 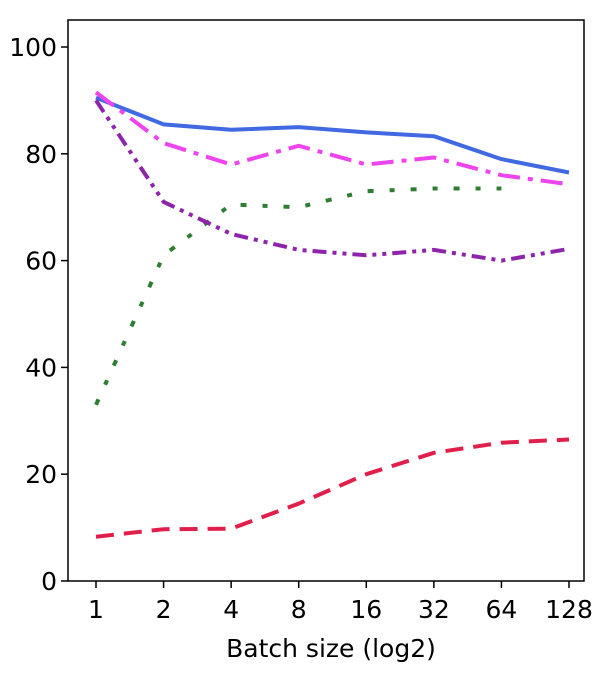 I want to click on x-axis-label: Batch size (log2), so click(x=331, y=648).